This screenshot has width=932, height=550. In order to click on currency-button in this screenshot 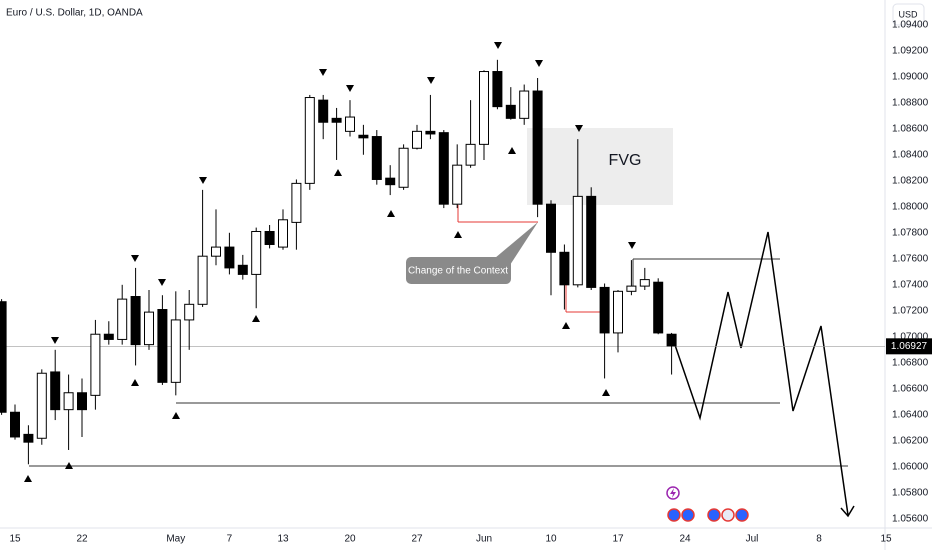, I will do `click(908, 14)`.